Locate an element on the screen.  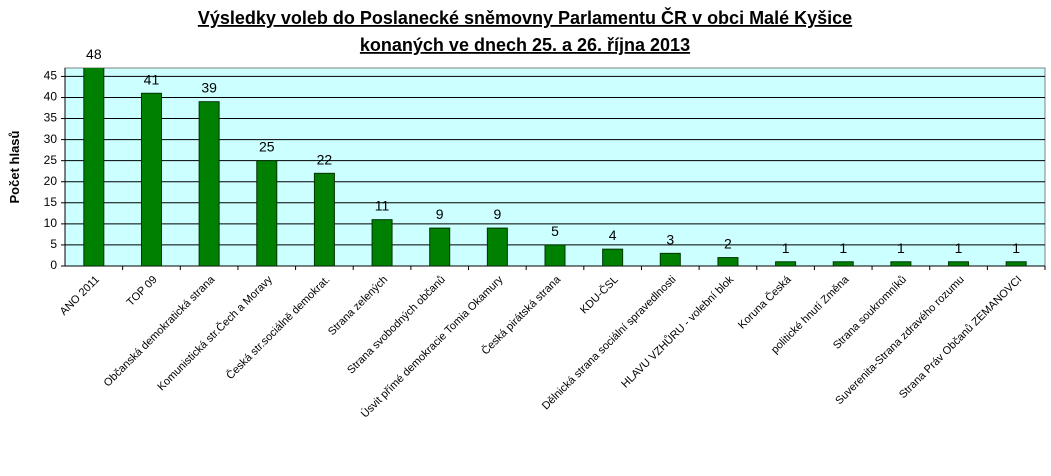
y-tick-label: 5 is located at coordinates (53, 244).